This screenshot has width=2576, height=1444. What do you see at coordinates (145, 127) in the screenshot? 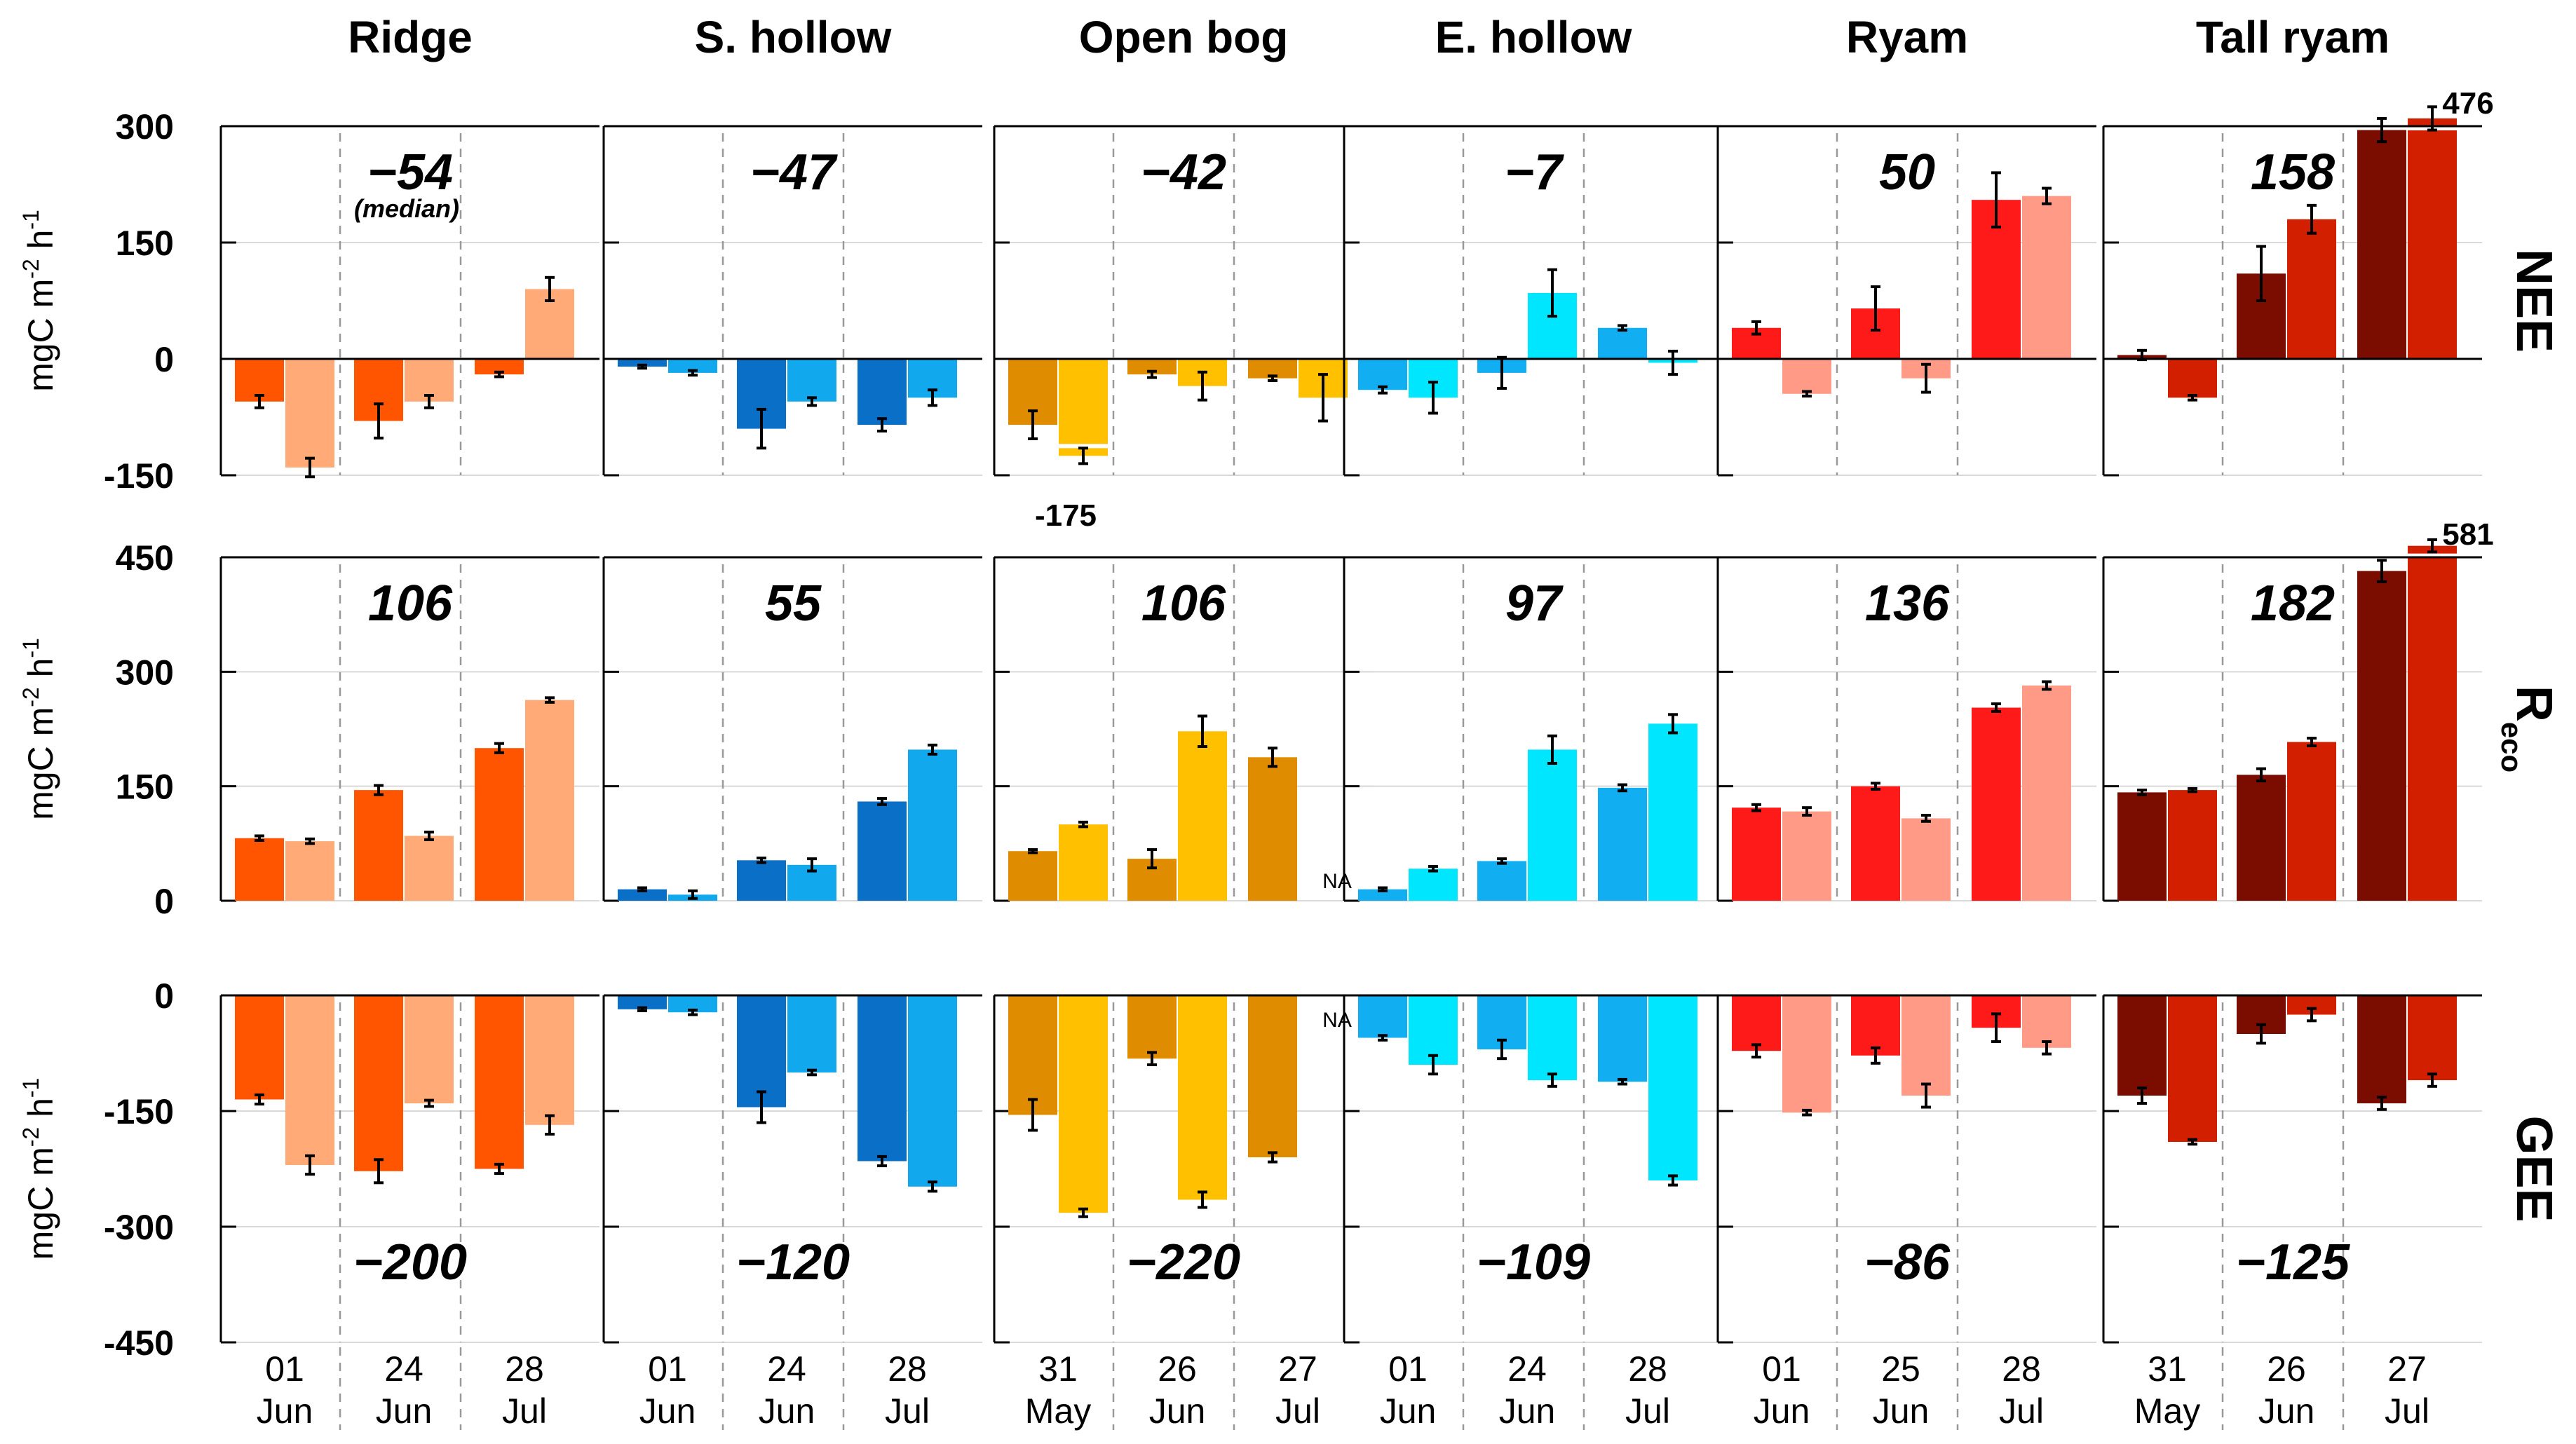
I see `y-tick-label: 300` at bounding box center [145, 127].